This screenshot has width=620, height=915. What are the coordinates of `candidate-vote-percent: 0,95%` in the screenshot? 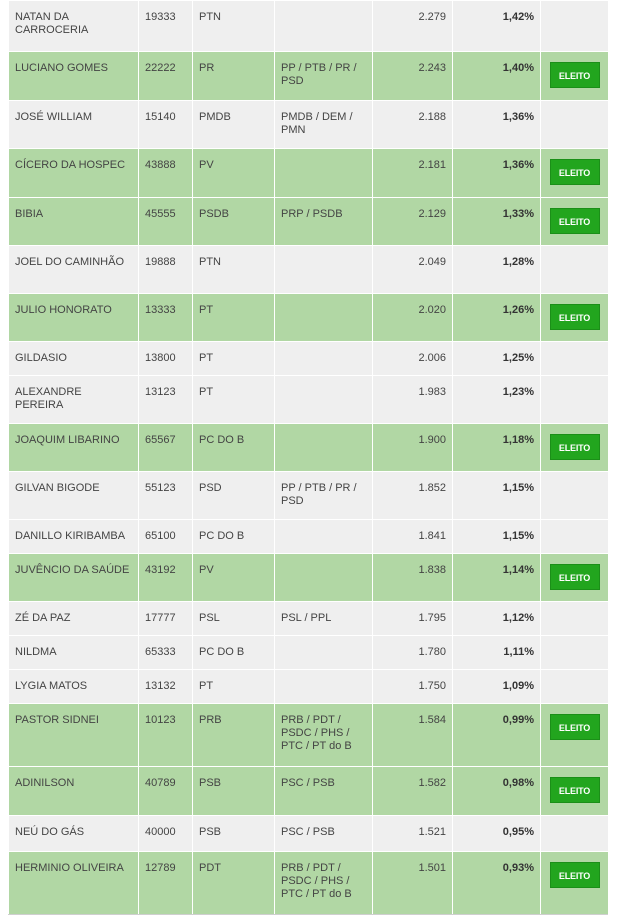 It's located at (496, 833).